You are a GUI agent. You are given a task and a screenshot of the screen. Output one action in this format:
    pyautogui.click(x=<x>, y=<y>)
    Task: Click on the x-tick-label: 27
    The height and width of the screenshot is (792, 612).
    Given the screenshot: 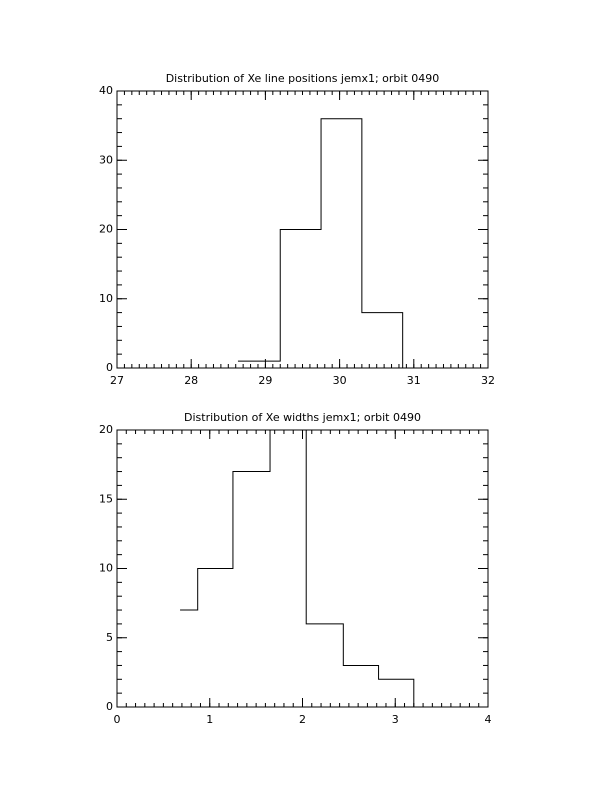 What is the action you would take?
    pyautogui.click(x=117, y=380)
    